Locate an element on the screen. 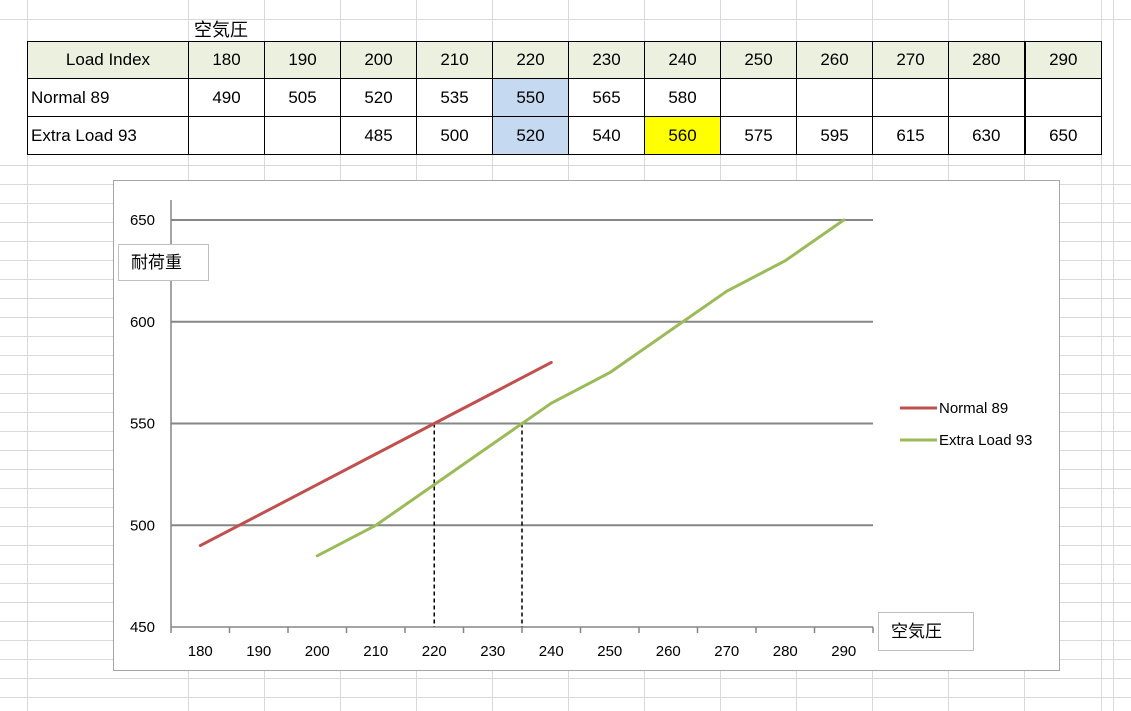 This screenshot has height=711, width=1131. x-tick-label-190: 190 is located at coordinates (258, 651).